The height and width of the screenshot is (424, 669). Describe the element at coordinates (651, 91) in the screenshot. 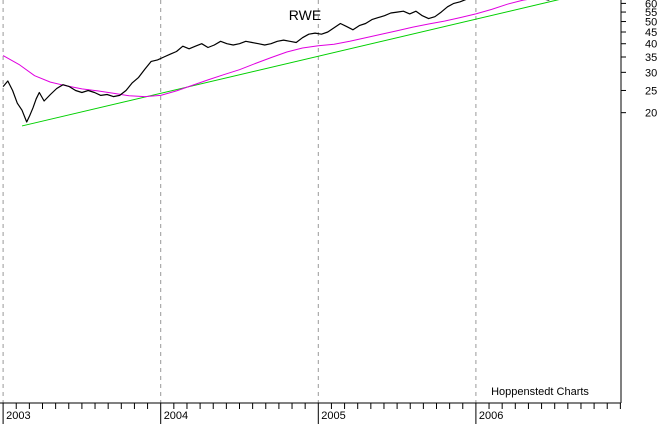

I see `y-tick-label-25: 25` at that location.